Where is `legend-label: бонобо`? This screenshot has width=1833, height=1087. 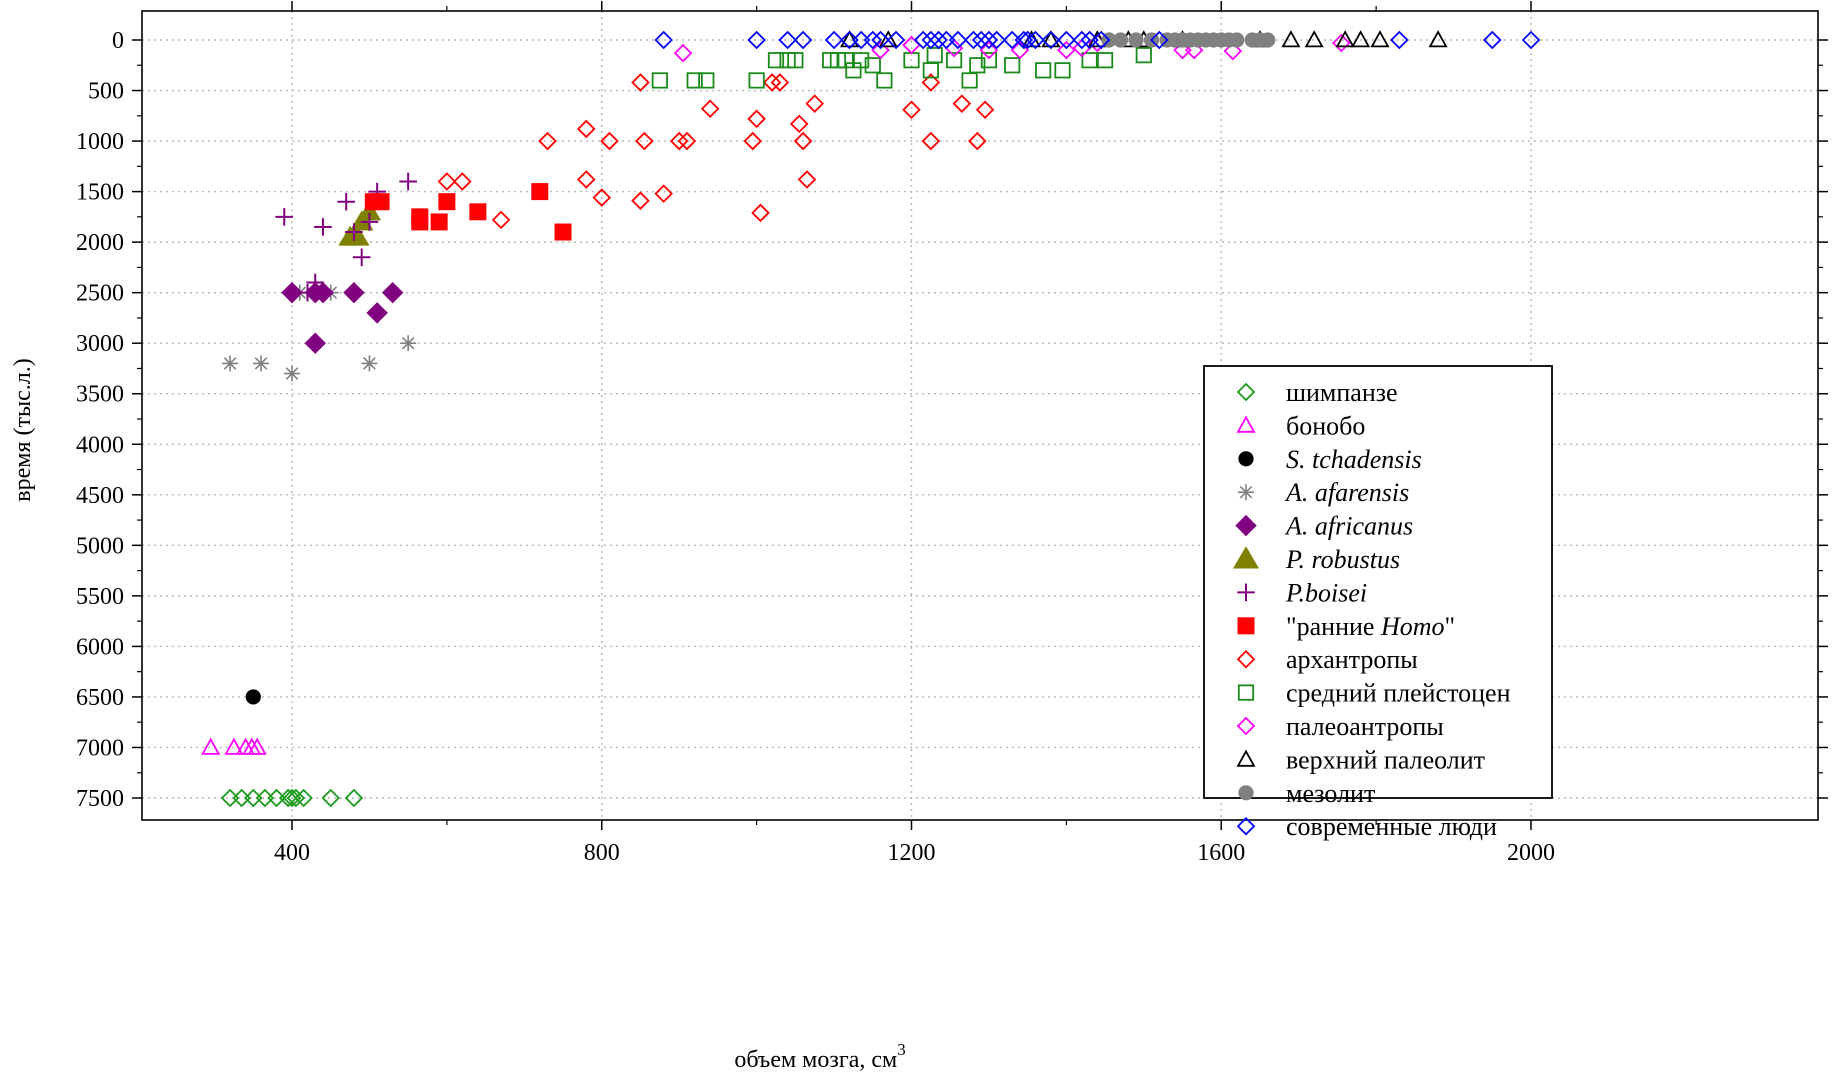 legend-label: бонобо is located at coordinates (1325, 425).